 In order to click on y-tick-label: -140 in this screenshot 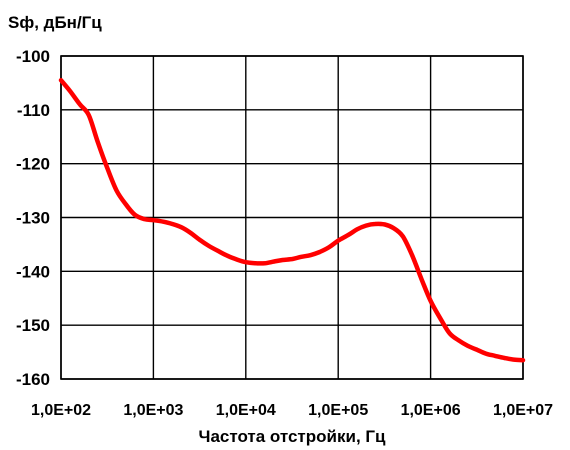, I will do `click(33, 271)`.